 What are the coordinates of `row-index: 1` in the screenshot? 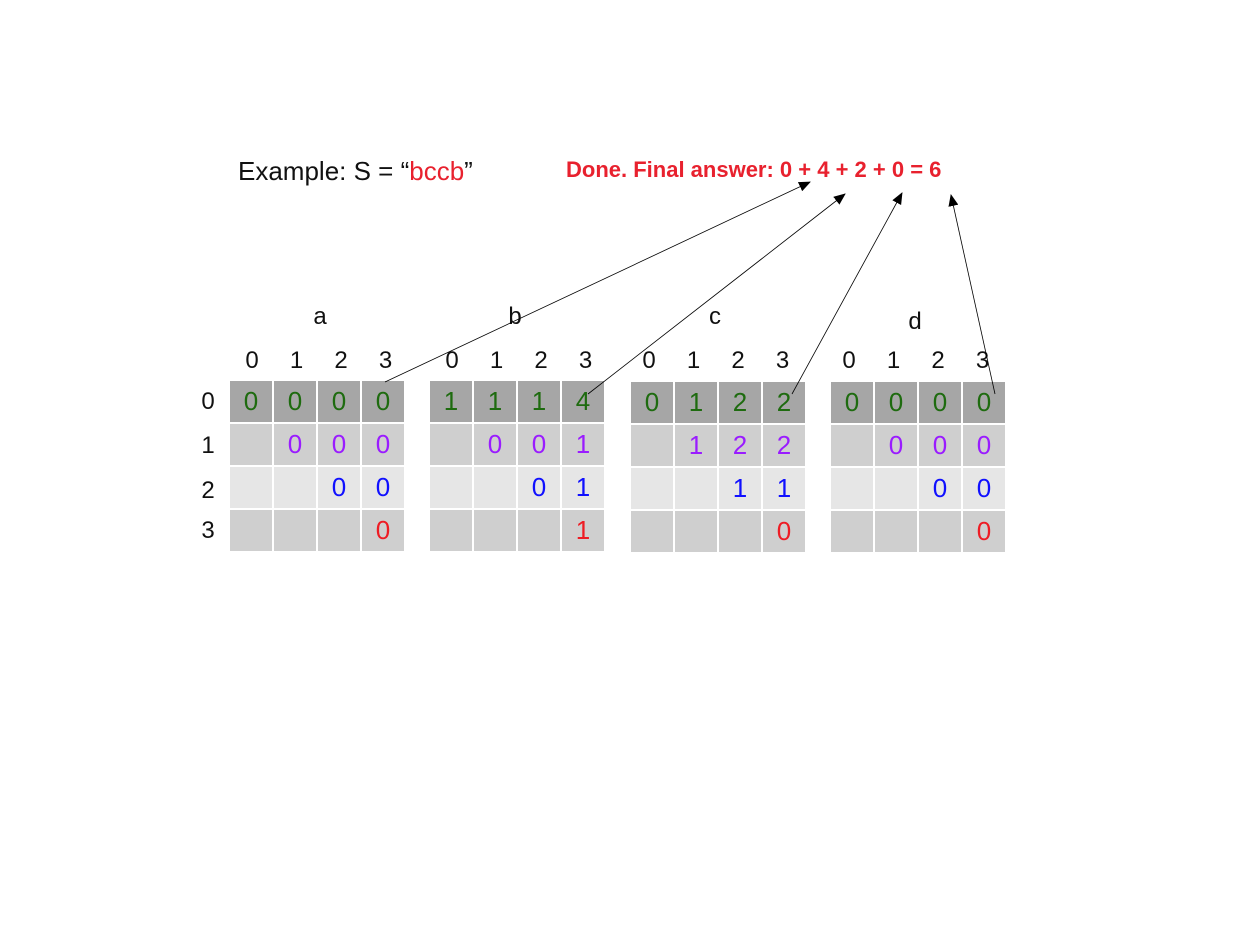 It's located at (208, 445).